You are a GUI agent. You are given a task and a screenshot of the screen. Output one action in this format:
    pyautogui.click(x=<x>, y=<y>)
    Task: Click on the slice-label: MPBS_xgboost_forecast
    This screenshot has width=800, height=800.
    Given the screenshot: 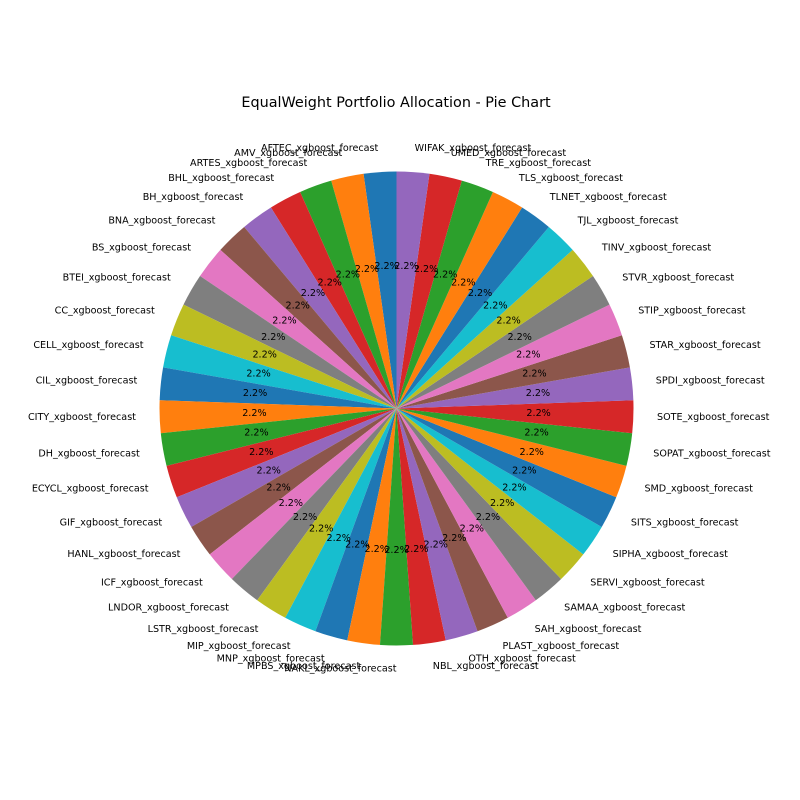 What is the action you would take?
    pyautogui.click(x=304, y=666)
    